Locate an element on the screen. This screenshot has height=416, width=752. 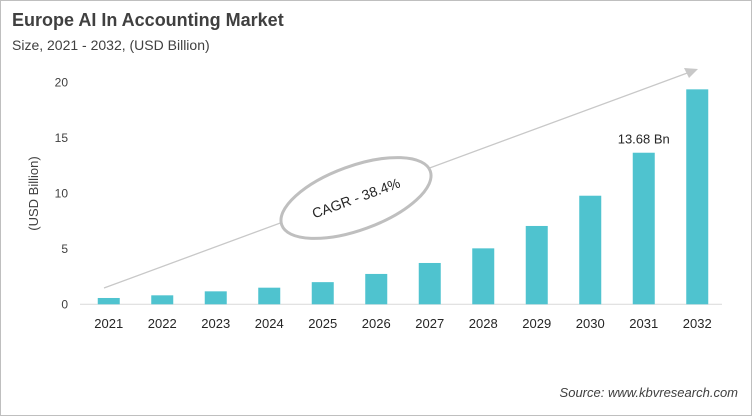
y-tick-label: 0 is located at coordinates (64, 304).